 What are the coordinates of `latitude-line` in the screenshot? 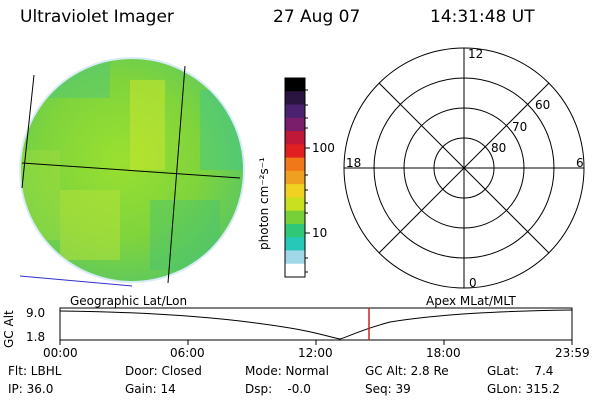 It's located at (131, 170).